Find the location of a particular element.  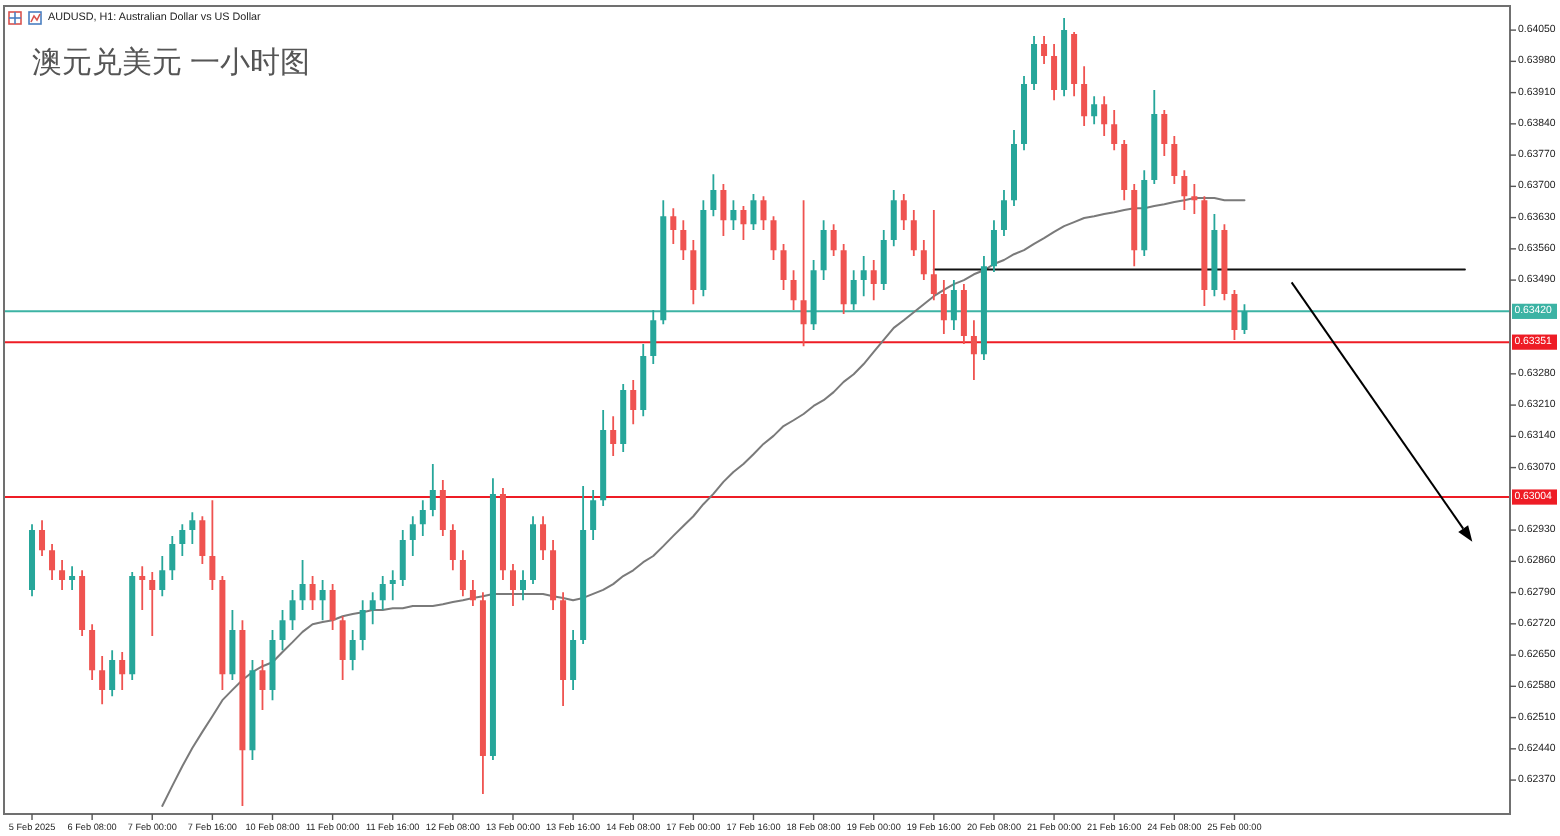

title: 澳元兑美元 一小时图 is located at coordinates (171, 63).